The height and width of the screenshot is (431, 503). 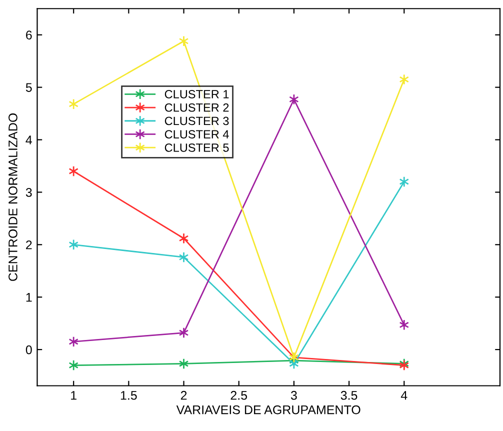 I want to click on legend-label: CLUSTER 5, so click(x=196, y=147).